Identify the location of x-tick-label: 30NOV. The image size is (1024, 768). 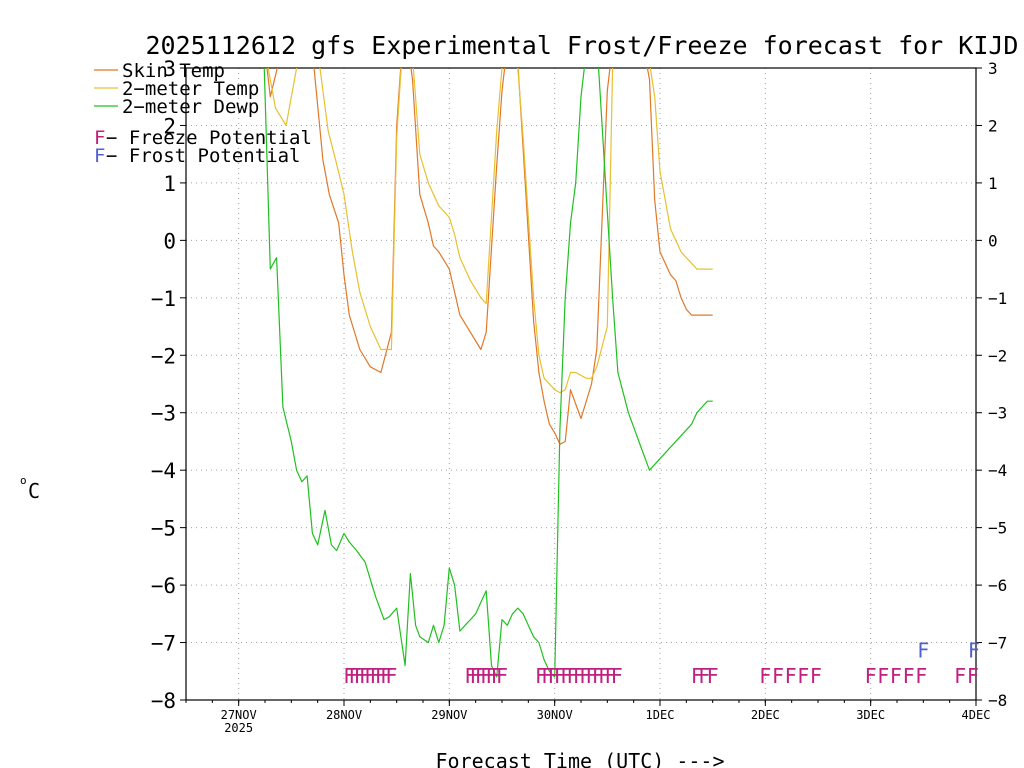
(555, 715).